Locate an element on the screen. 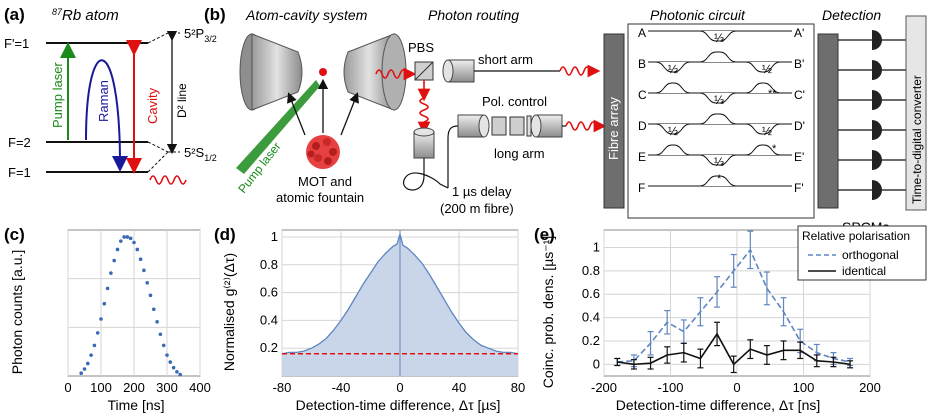  chart-c-ylabel: Photon counts [a.u.] is located at coordinates (17, 312).